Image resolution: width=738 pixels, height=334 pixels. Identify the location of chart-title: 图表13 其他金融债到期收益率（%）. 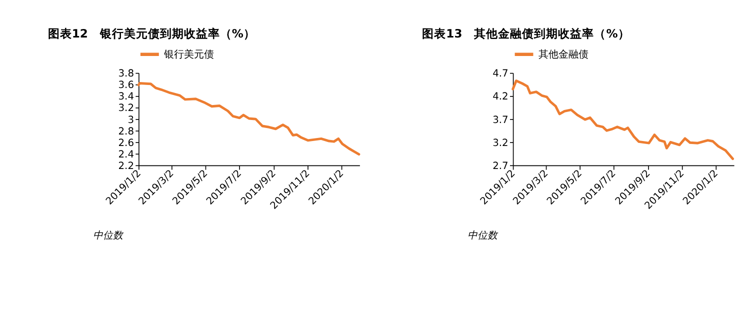
(526, 33).